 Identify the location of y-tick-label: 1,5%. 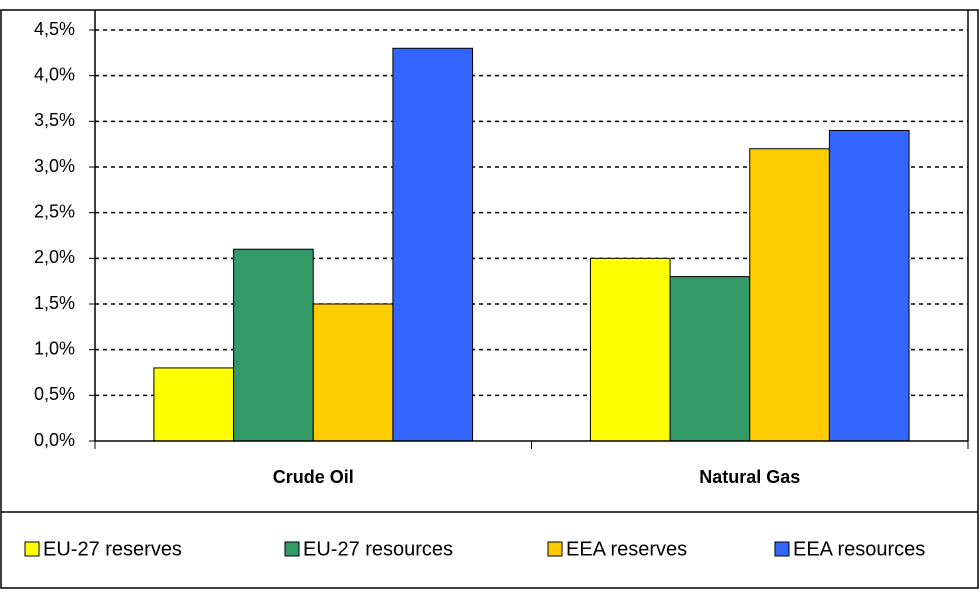
(54, 303).